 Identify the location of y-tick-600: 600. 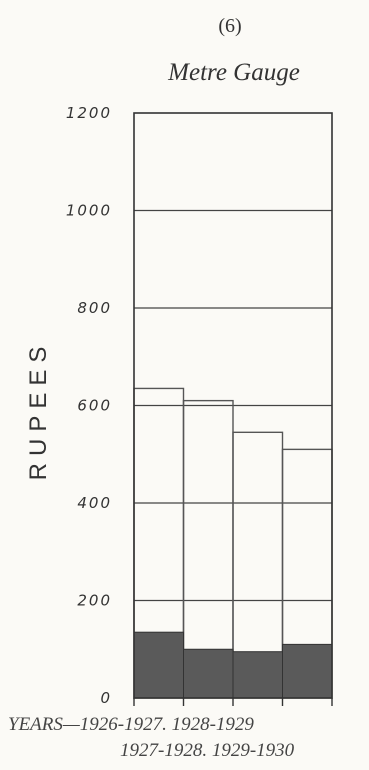
(94, 406).